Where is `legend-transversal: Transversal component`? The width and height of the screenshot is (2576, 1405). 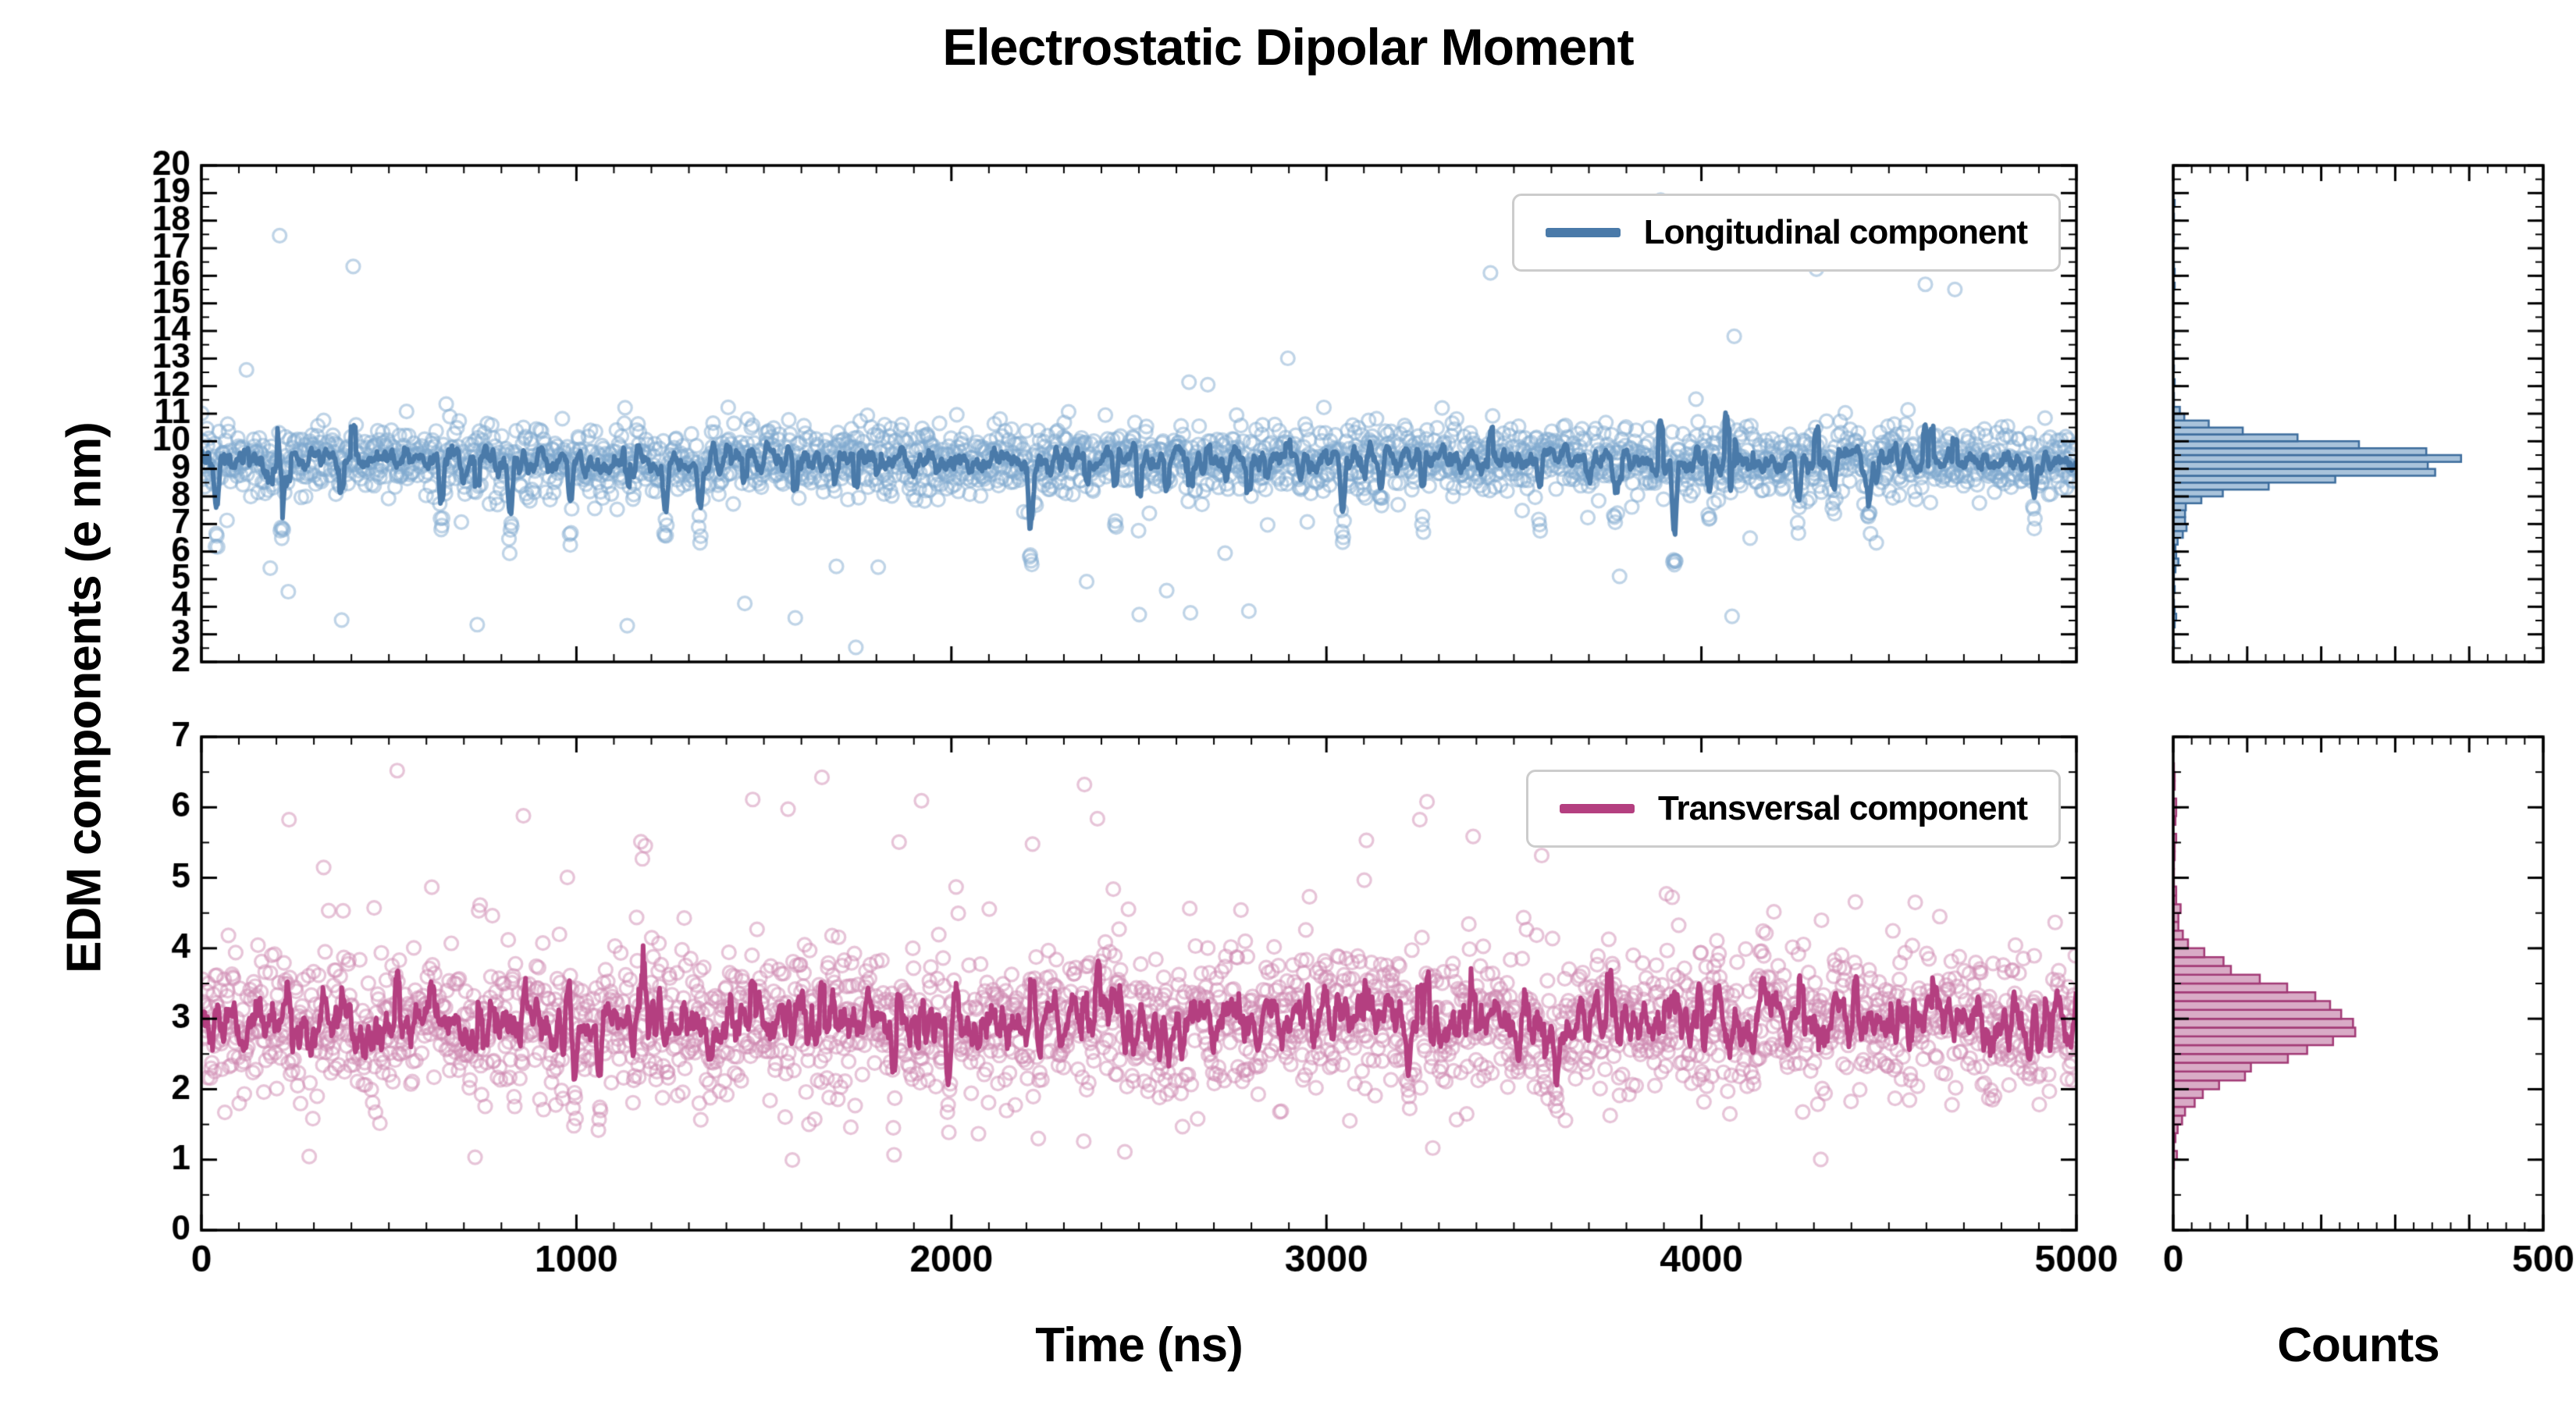
legend-transversal: Transversal component is located at coordinates (1793, 809).